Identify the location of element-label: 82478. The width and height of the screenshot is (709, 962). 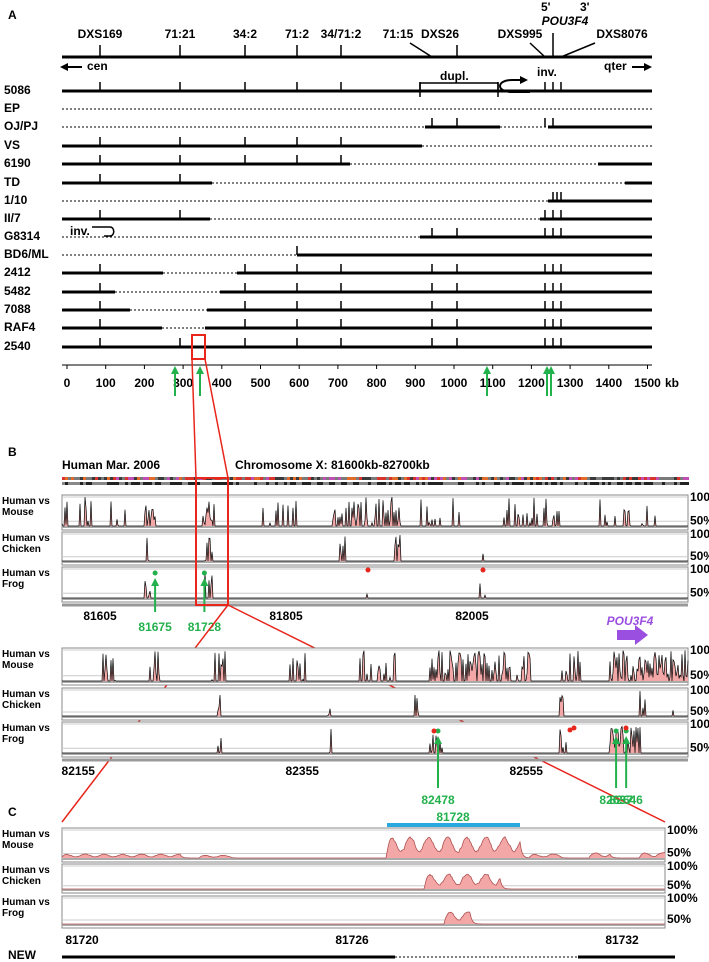
(438, 800).